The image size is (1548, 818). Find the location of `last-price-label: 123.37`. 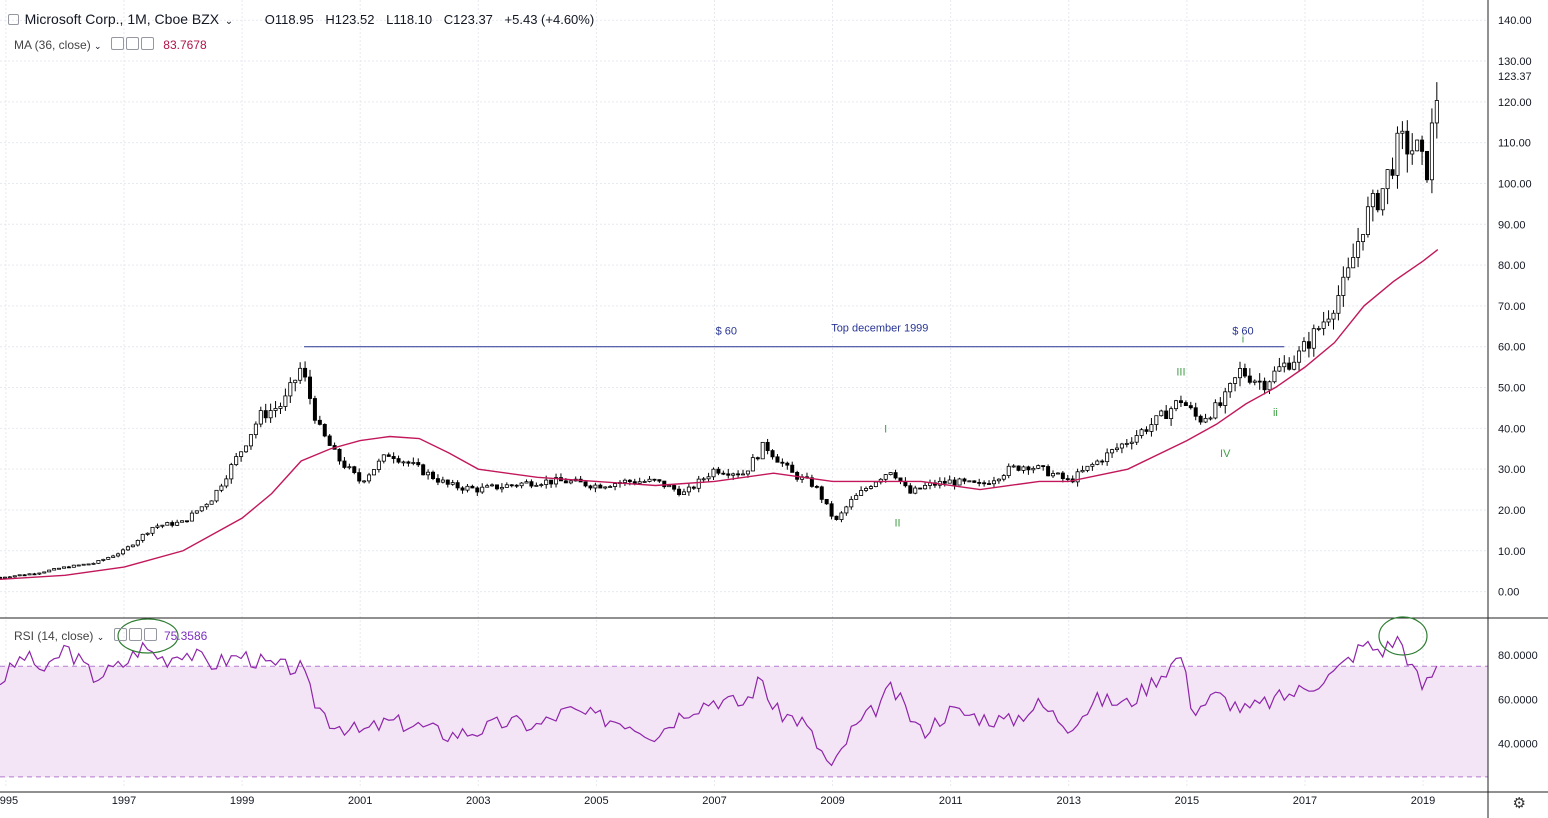

last-price-label: 123.37 is located at coordinates (1515, 77).